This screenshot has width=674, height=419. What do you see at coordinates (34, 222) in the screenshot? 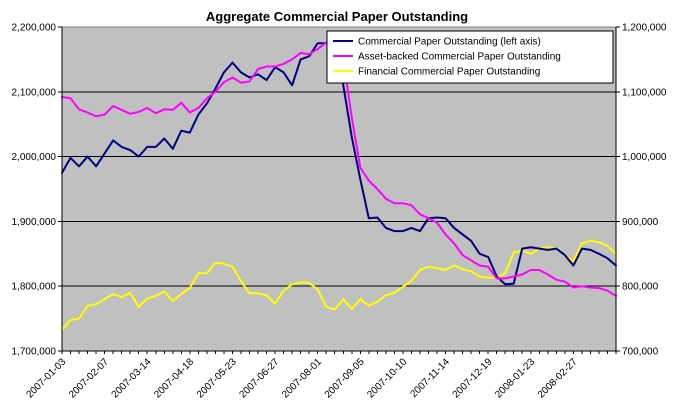
I see `left-tick-label: 1,900,000` at bounding box center [34, 222].